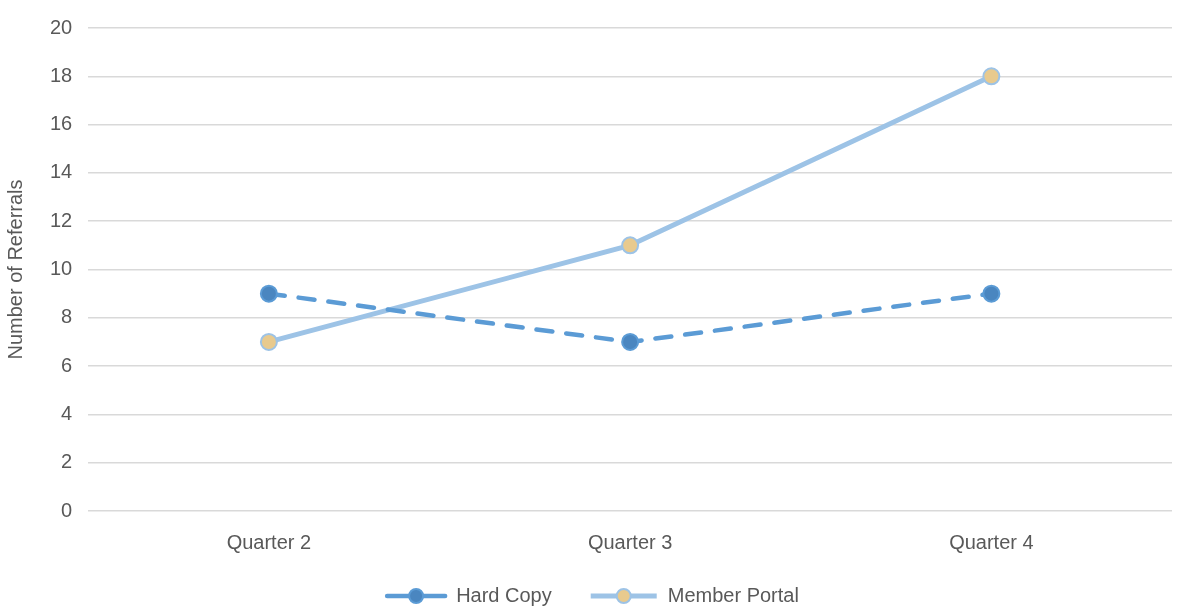  Describe the element at coordinates (61, 26) in the screenshot. I see `y-tick-label: 20` at that location.